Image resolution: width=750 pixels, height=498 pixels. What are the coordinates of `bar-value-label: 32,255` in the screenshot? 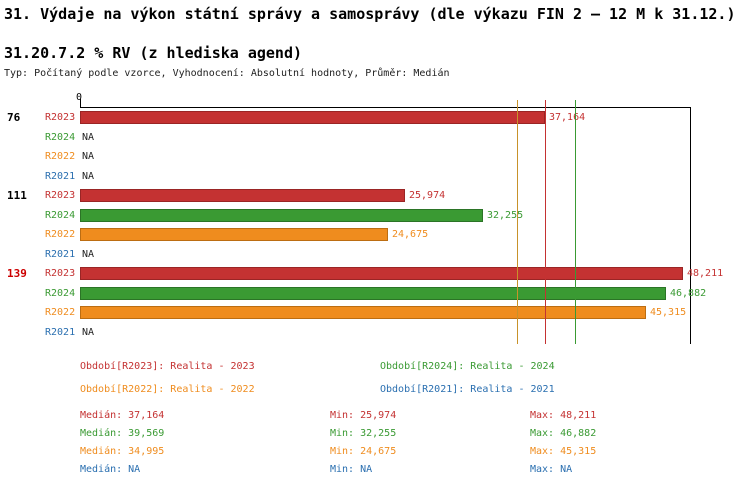 It's located at (505, 215).